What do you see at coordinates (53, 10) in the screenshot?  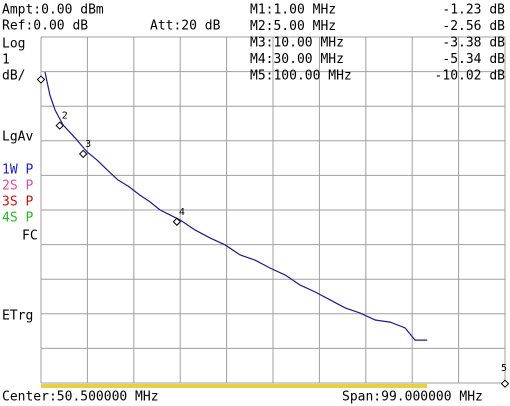 I see `ampt: Ampt:0.00 dBm` at bounding box center [53, 10].